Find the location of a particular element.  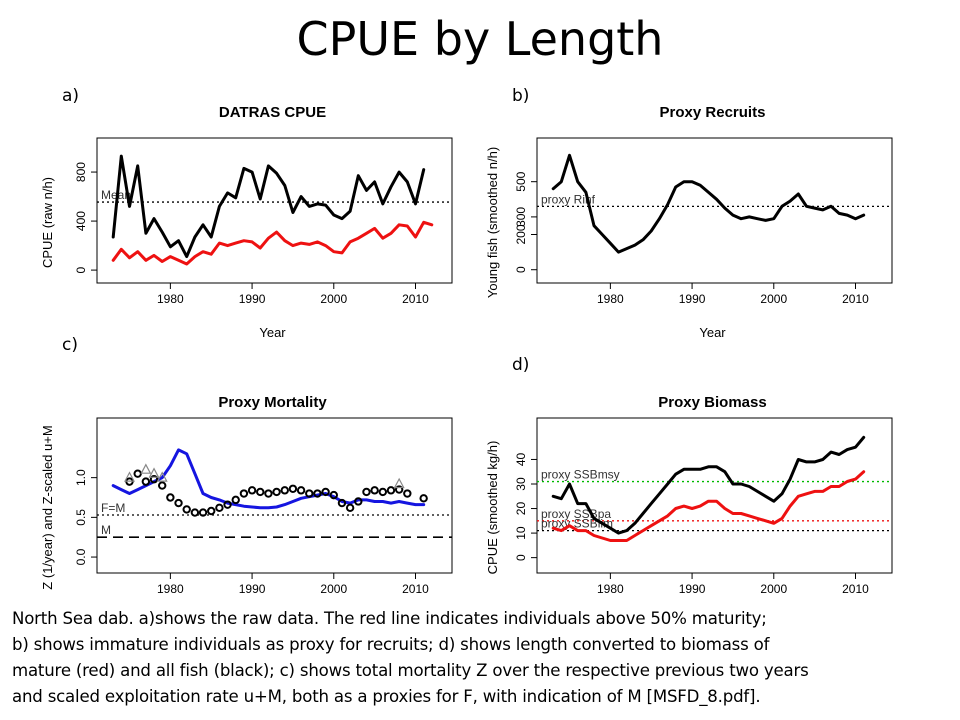

y-tick-label: 800 is located at coordinates (81, 172).